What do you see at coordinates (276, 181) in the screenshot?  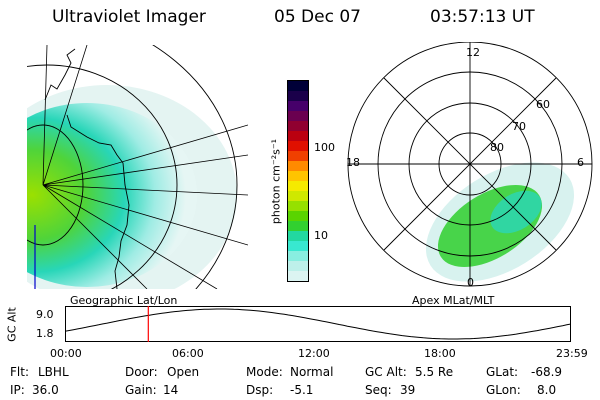 I see `colorbar-unit-label: photon cm⁻²s⁻¹` at bounding box center [276, 181].